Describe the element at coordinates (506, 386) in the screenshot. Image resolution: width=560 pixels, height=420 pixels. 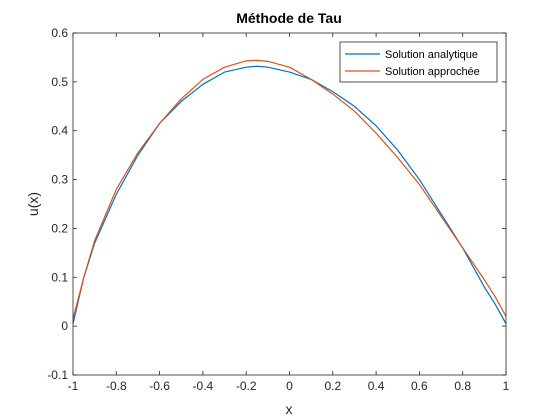
I see `x-tick-label: 1` at that location.